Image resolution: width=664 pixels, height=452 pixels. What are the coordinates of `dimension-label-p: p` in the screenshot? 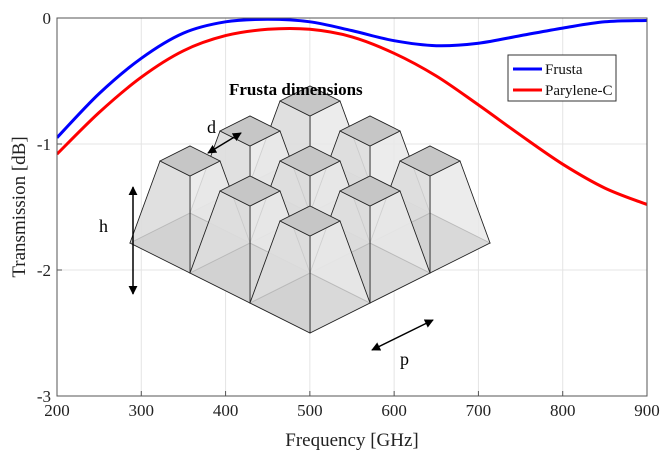 It's located at (404, 359).